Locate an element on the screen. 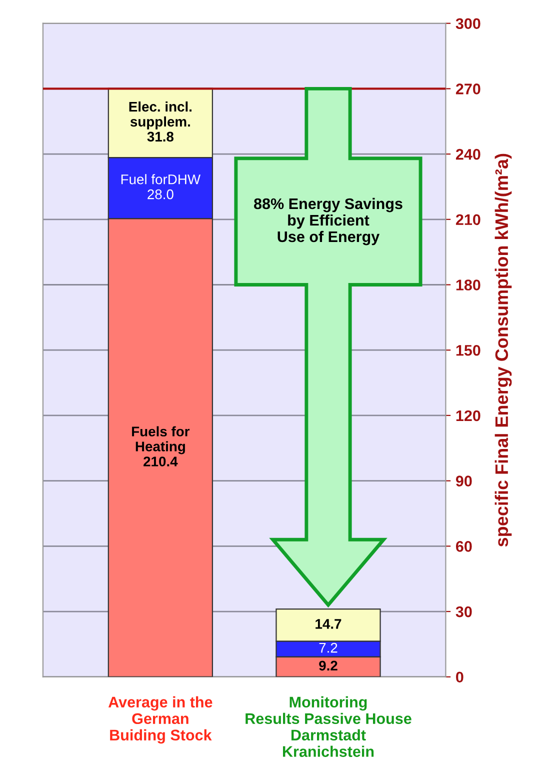 This screenshot has width=537, height=778. data-label: 28.0 is located at coordinates (161, 194).